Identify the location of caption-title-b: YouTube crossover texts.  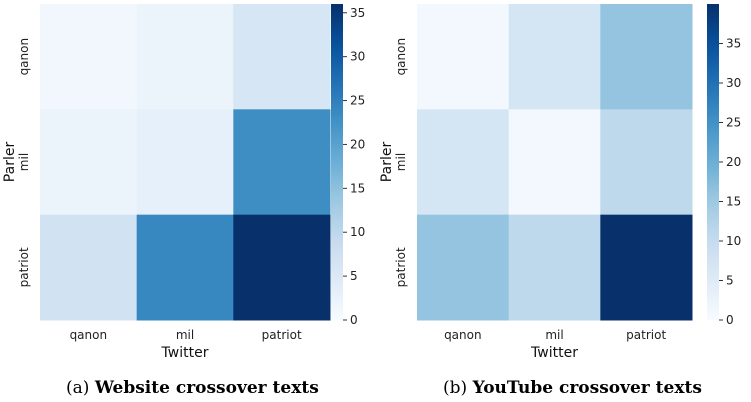
(587, 388).